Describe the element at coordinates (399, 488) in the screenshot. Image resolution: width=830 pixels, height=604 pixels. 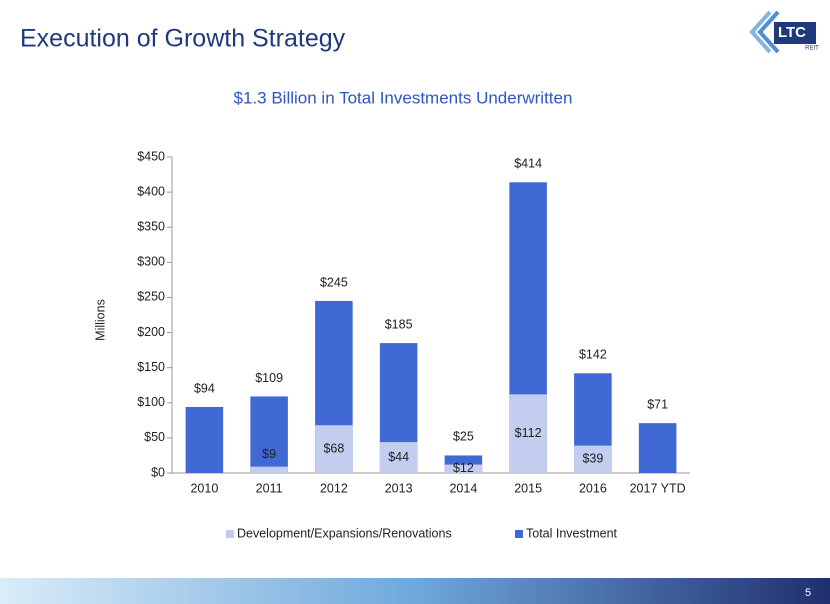
I see `x-tick-label: 2013` at that location.